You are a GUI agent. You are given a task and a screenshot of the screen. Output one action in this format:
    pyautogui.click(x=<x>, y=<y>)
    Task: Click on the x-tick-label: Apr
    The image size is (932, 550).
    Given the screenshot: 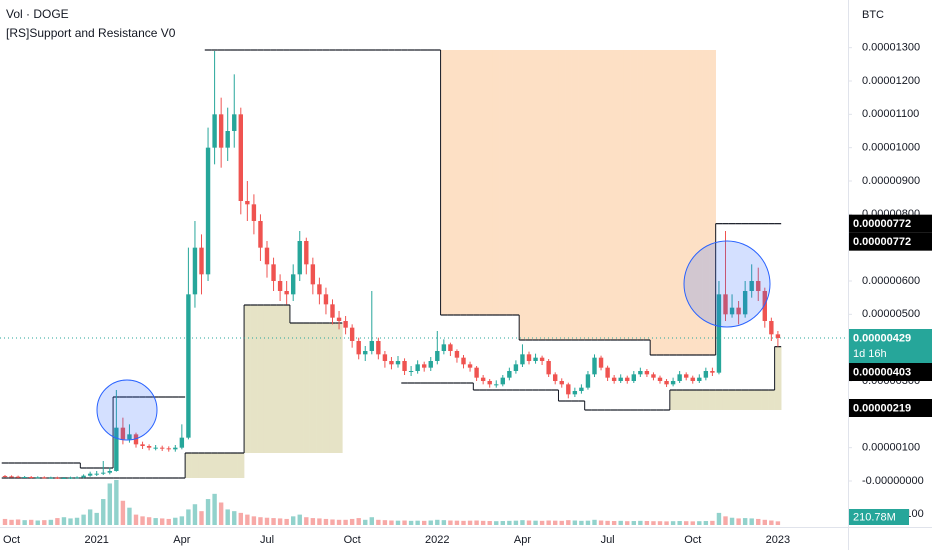 What is the action you would take?
    pyautogui.click(x=522, y=540)
    